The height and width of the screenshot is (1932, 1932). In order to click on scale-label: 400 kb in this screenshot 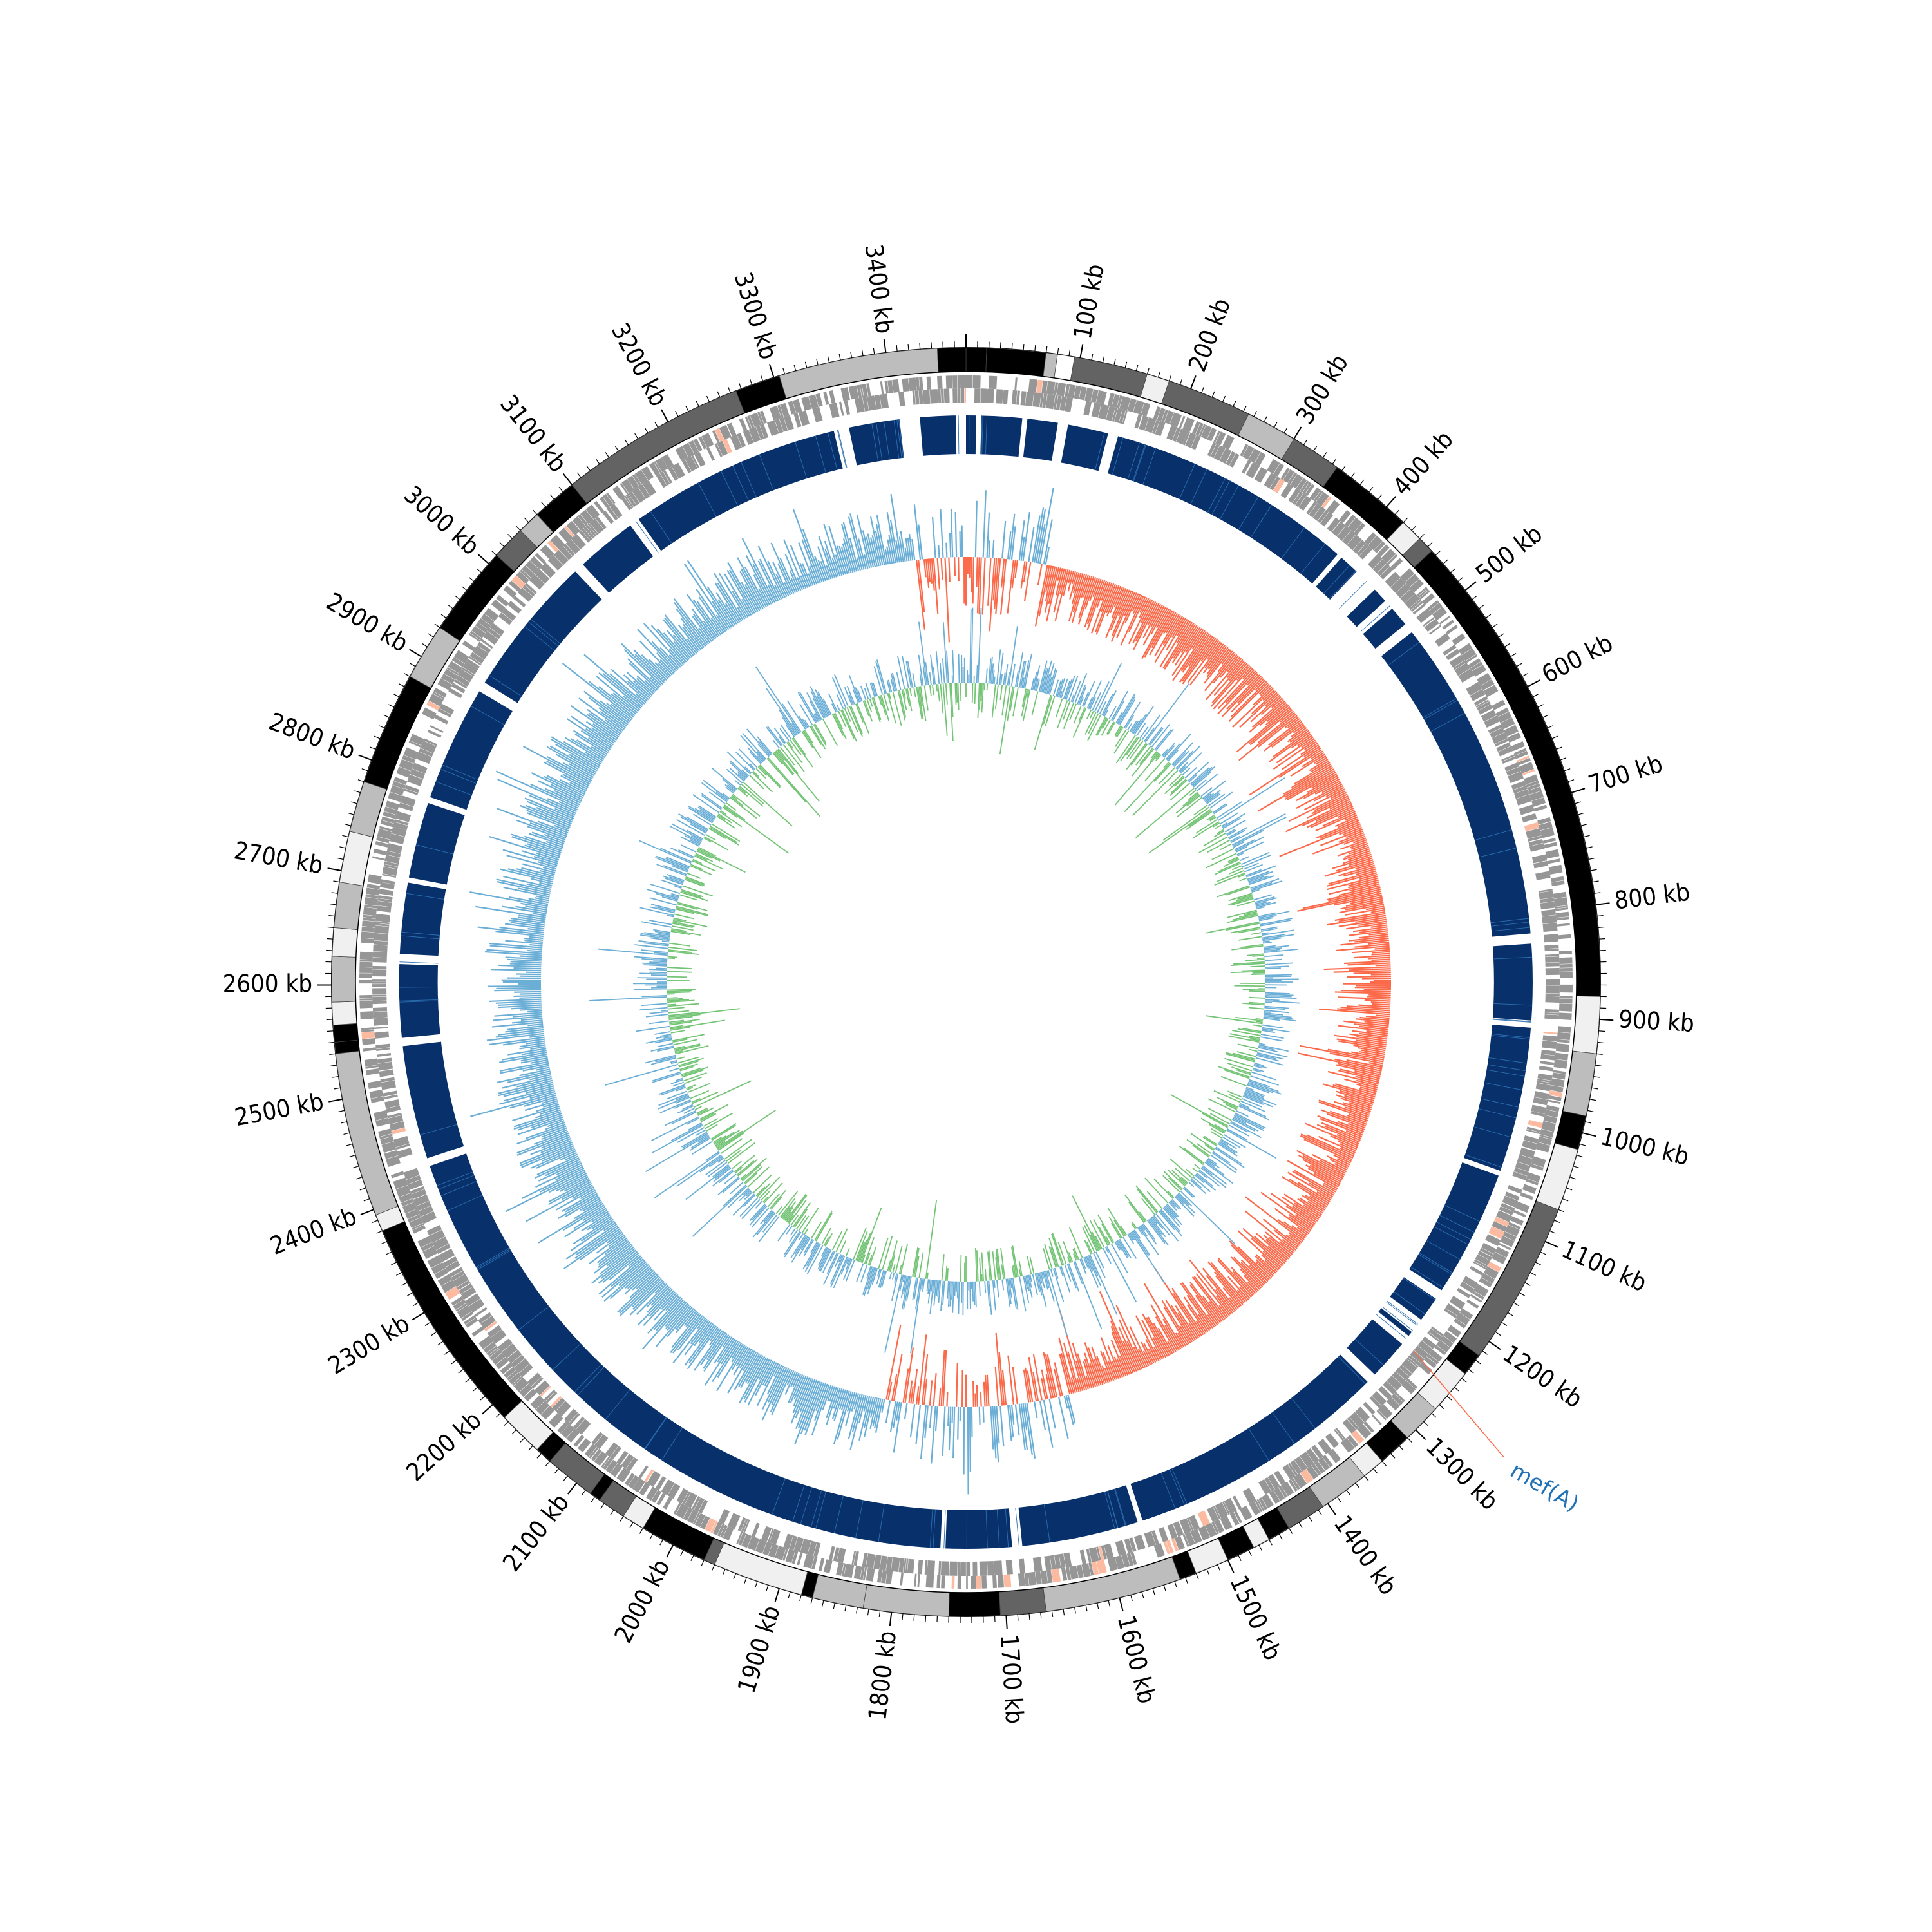, I will do `click(1423, 463)`.